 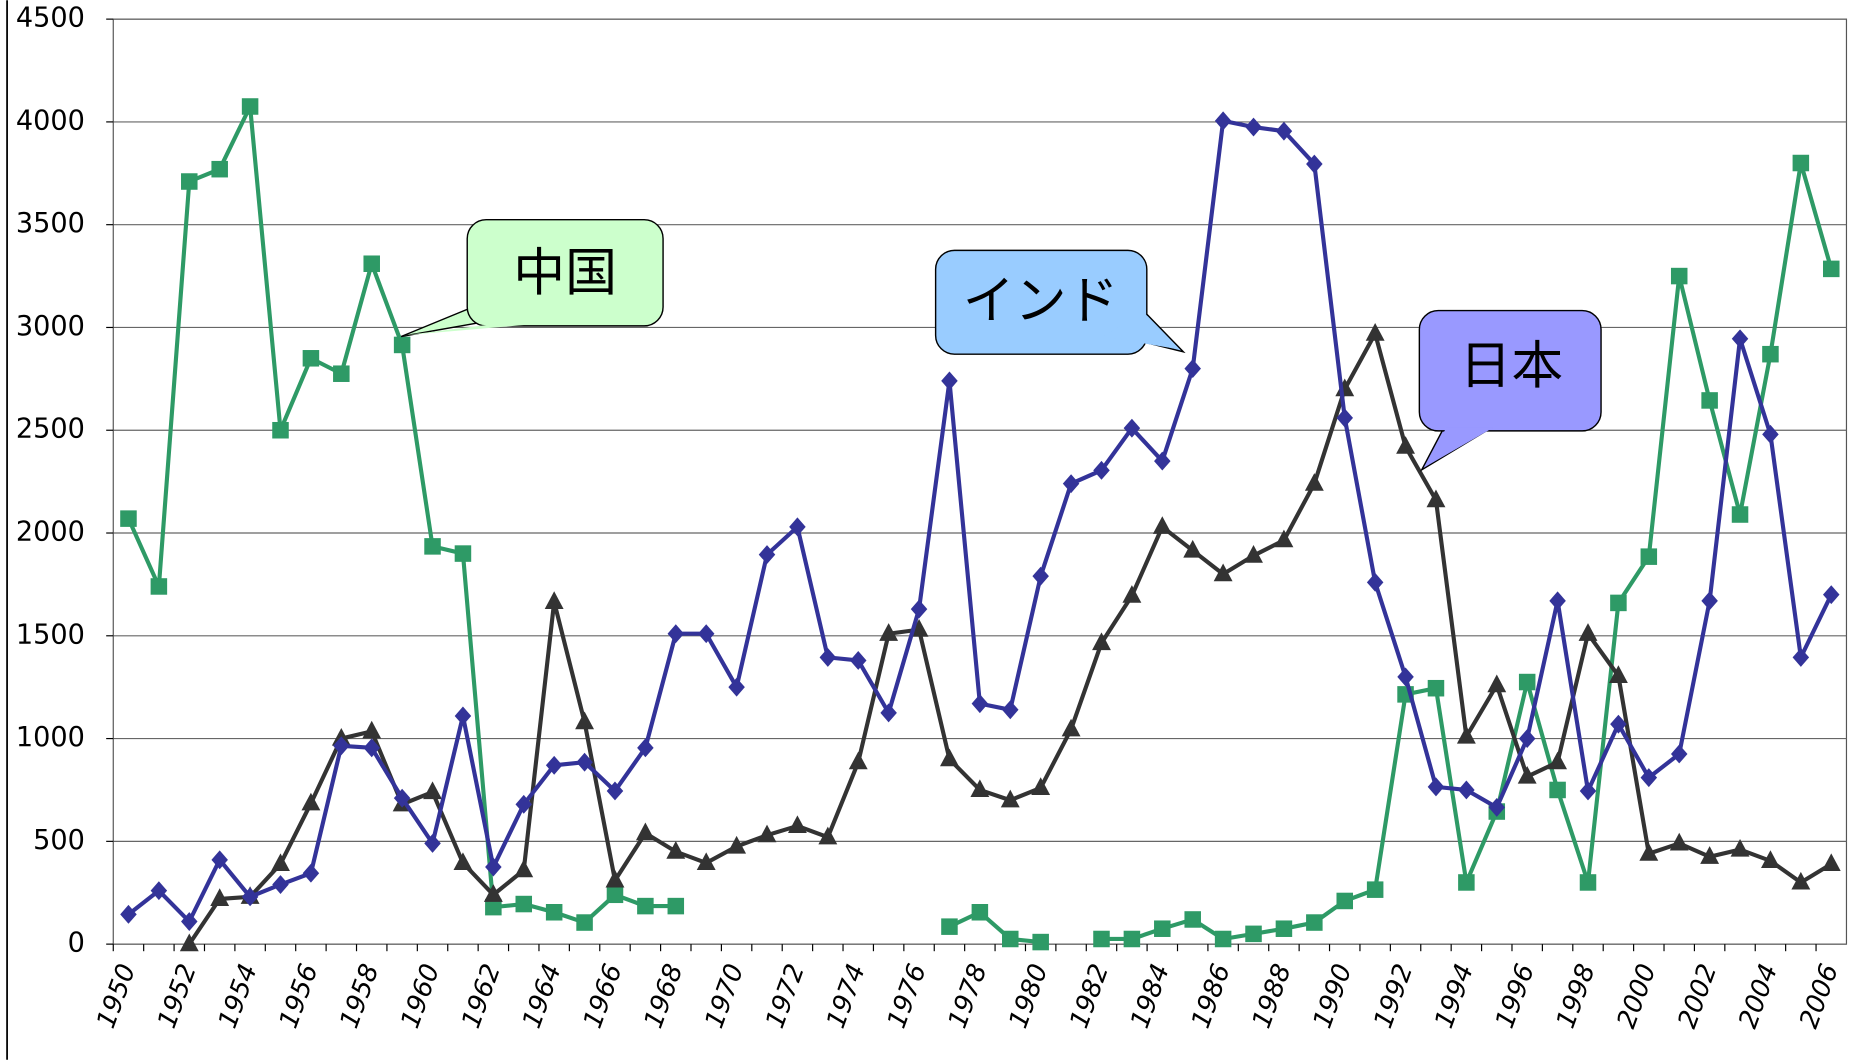 What do you see at coordinates (1089, 996) in the screenshot?
I see `x-tick-label: 1982` at bounding box center [1089, 996].